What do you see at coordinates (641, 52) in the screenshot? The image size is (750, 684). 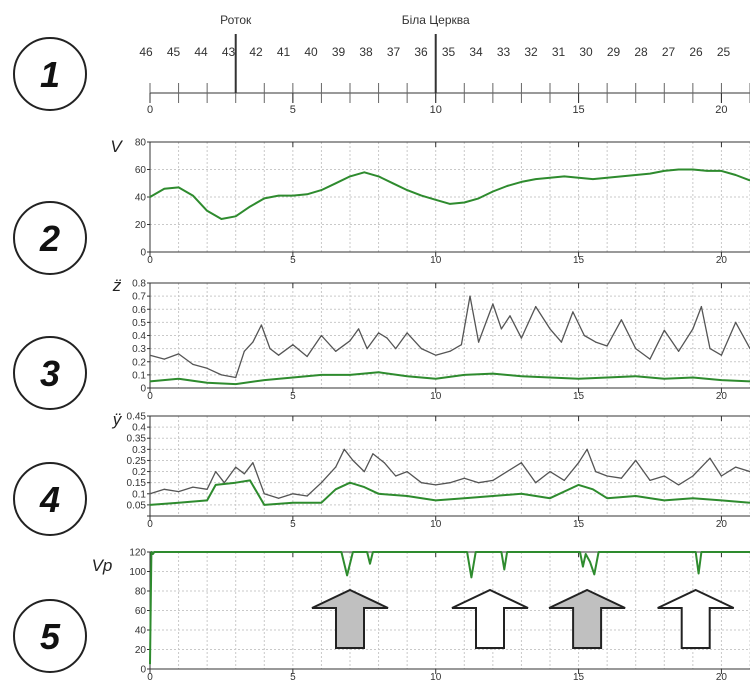 I see `kilometre-label: 28` at bounding box center [641, 52].